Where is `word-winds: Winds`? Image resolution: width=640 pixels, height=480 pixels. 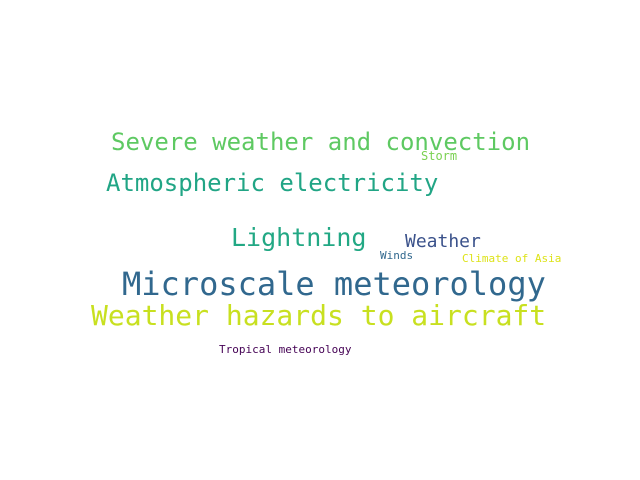 word-winds: Winds is located at coordinates (397, 255).